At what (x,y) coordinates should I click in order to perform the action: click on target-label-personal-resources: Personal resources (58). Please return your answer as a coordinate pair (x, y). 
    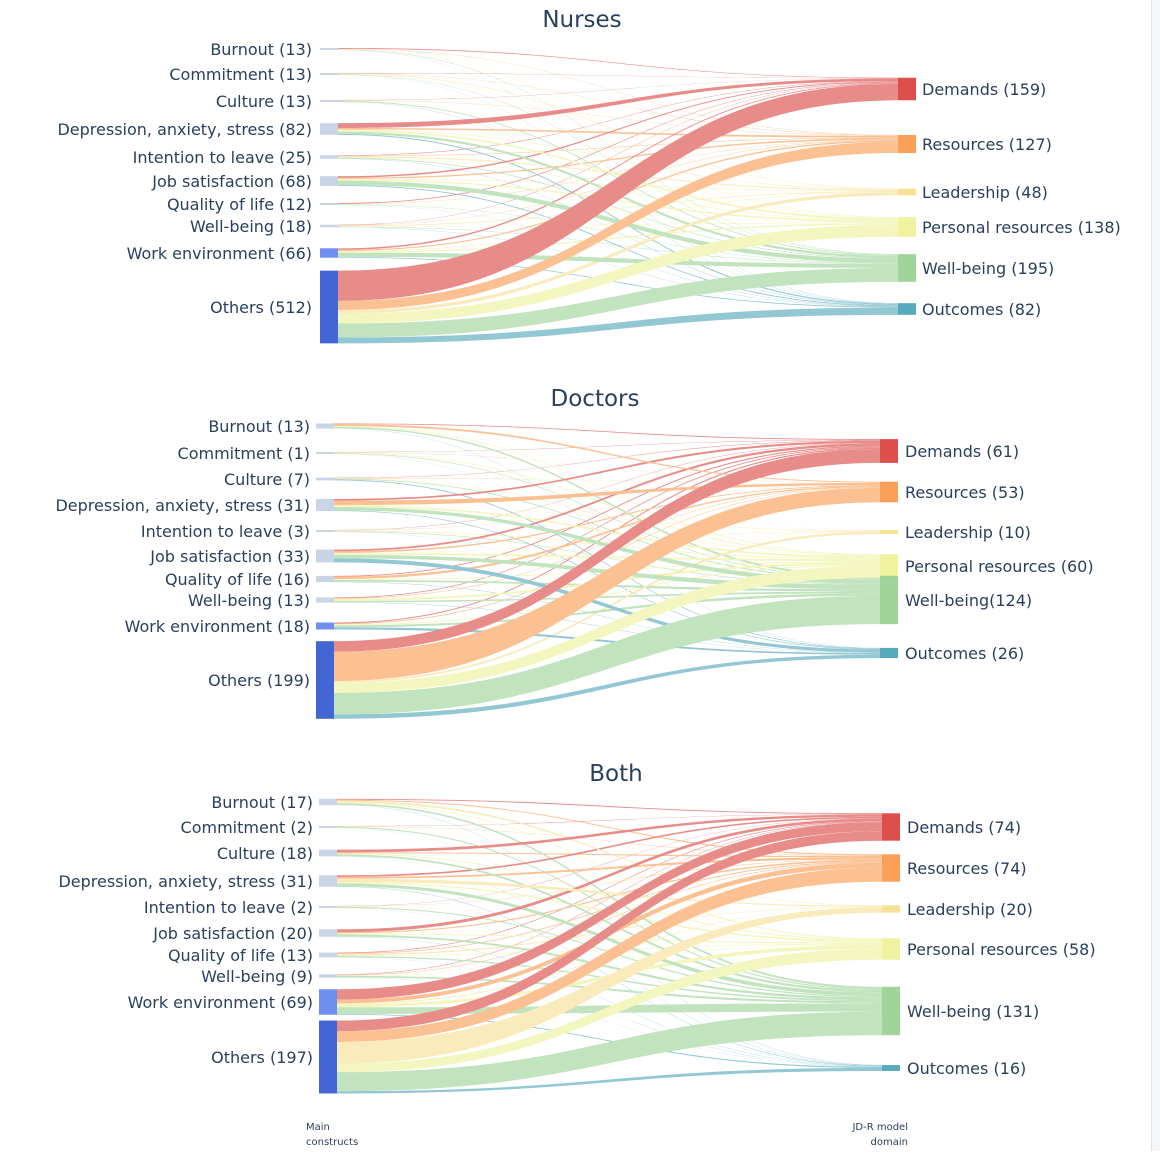
    Looking at the image, I should click on (1001, 949).